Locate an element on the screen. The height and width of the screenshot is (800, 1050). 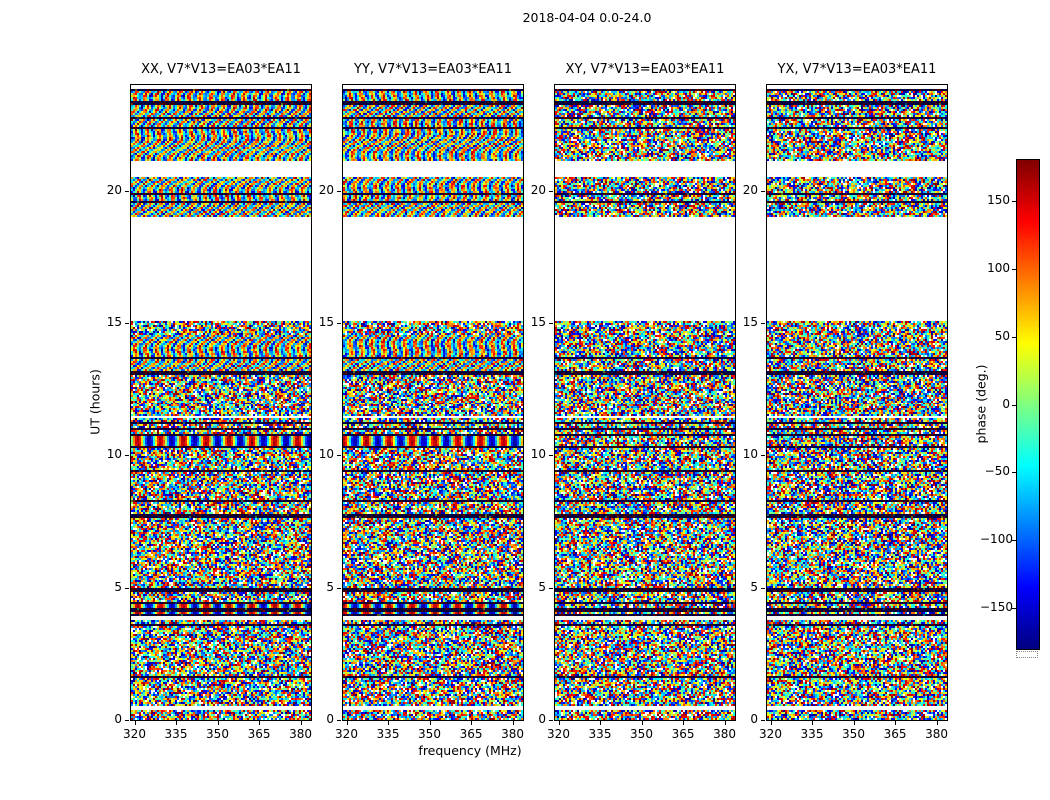
heatmap-canvas-xx is located at coordinates (221, 402).